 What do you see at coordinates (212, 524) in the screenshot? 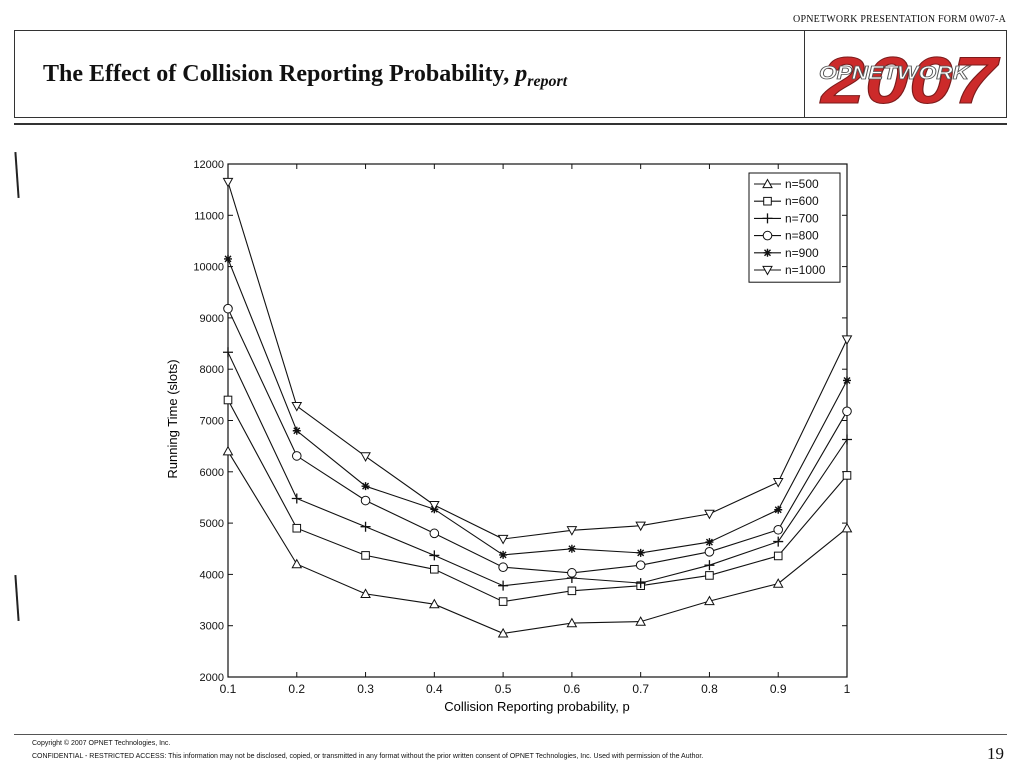
I see `y-tick-label: 5000` at bounding box center [212, 524].